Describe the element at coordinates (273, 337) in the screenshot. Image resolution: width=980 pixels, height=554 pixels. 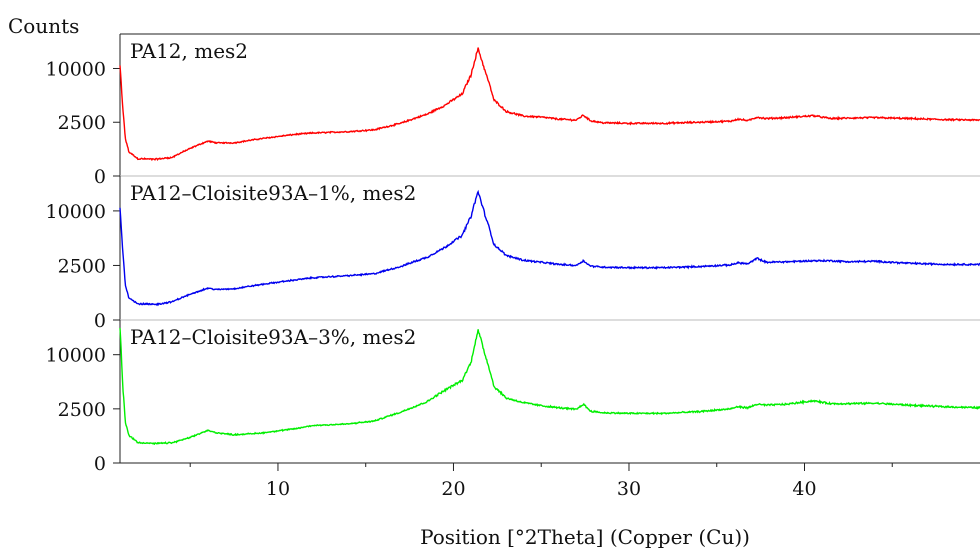
I see `series-label: PA12–Cloisite93A–3%, mes2` at that location.